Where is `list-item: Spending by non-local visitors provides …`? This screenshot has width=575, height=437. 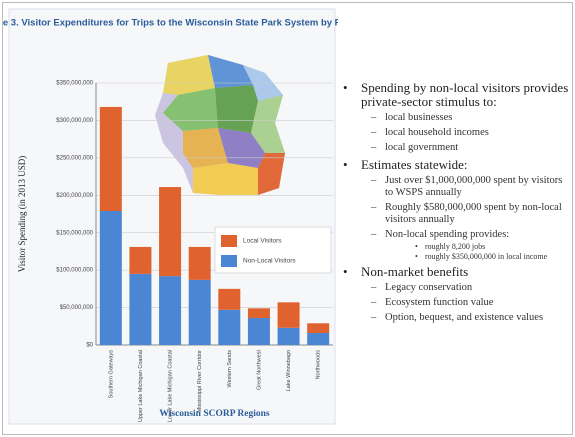
list-item: Spending by non-local visitors provides … is located at coordinates (455, 117).